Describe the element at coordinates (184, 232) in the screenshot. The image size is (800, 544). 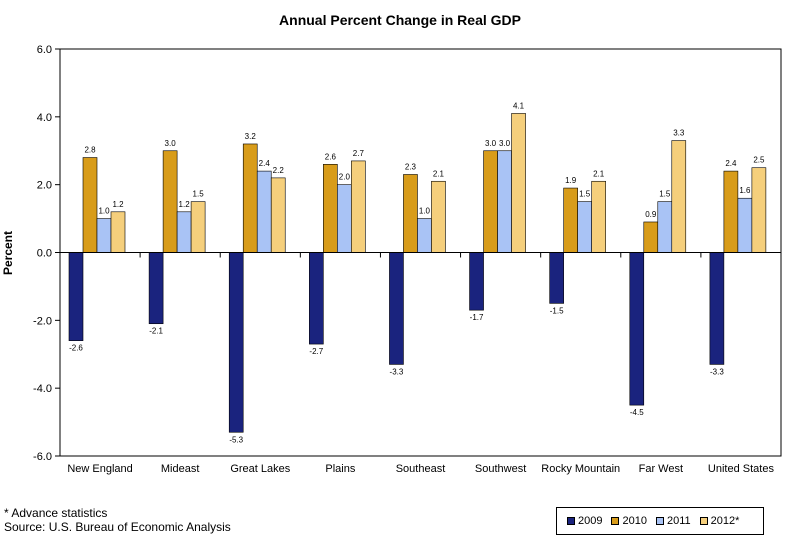
I see `bar-2011-mideast` at that location.